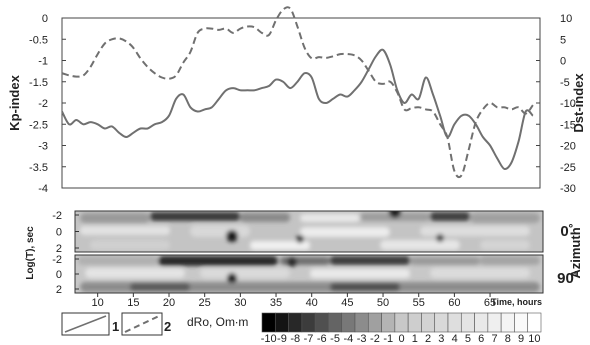 The image size is (590, 345). I want to click on time-tick-label: 45, so click(347, 303).